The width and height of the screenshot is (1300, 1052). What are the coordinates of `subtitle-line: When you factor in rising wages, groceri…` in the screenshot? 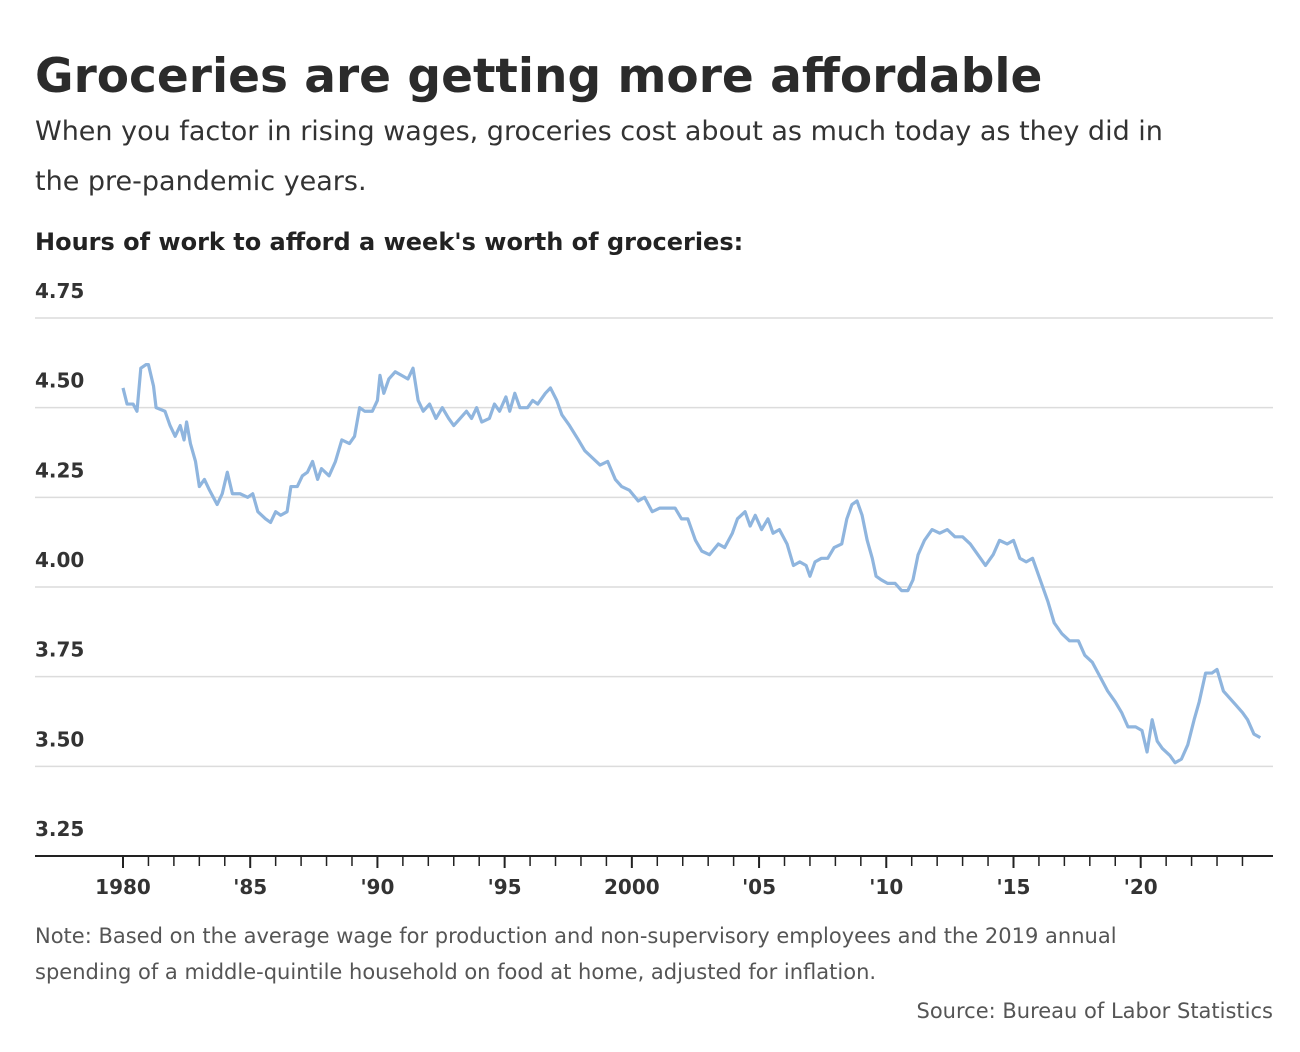 It's located at (599, 131).